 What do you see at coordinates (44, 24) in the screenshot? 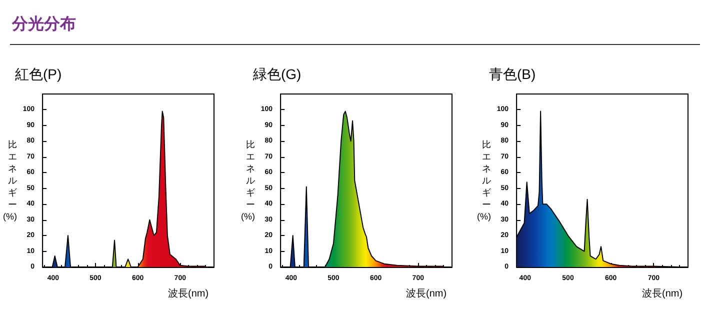
I see `text: 分光分布` at bounding box center [44, 24].